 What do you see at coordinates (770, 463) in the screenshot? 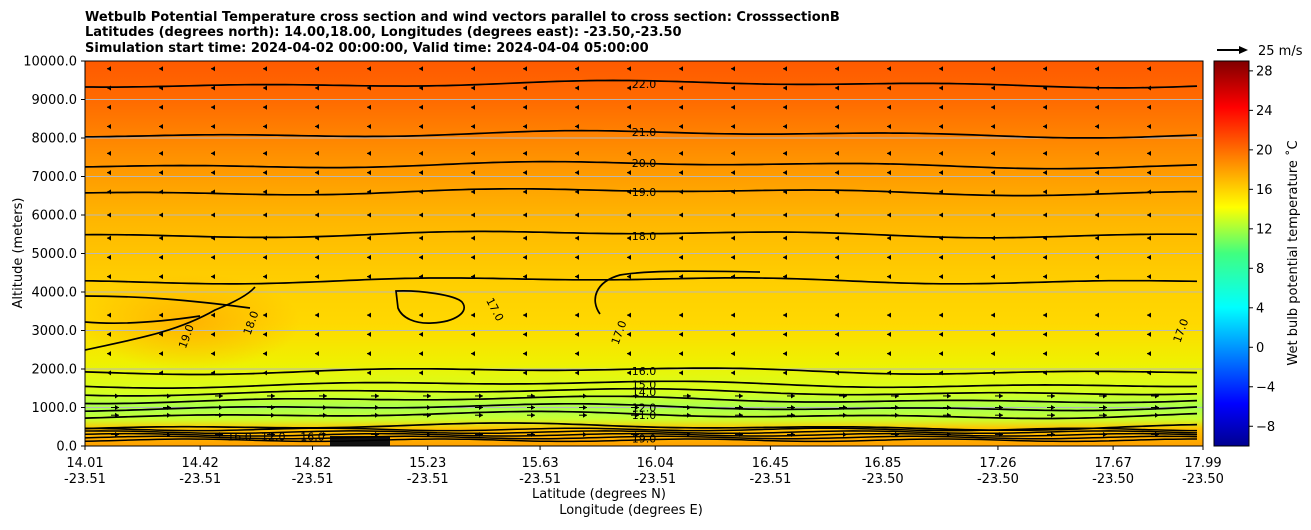
I see `x-tick-label-lat: 16.45` at bounding box center [770, 463].